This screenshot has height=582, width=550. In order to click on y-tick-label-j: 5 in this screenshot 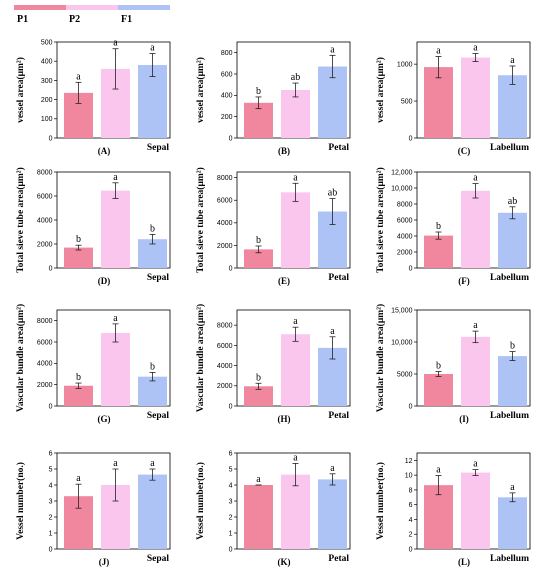, I will do `click(51, 469)`.